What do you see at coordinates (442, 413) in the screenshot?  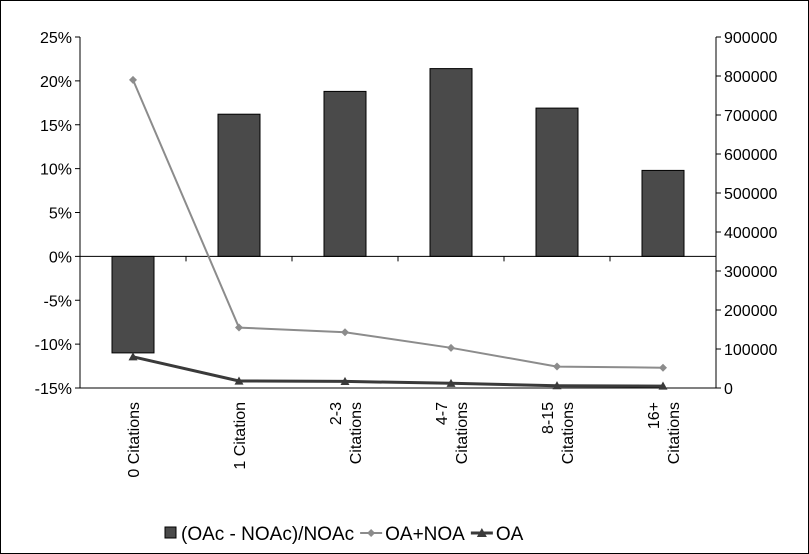 I see `category-label: 4-7` at bounding box center [442, 413].